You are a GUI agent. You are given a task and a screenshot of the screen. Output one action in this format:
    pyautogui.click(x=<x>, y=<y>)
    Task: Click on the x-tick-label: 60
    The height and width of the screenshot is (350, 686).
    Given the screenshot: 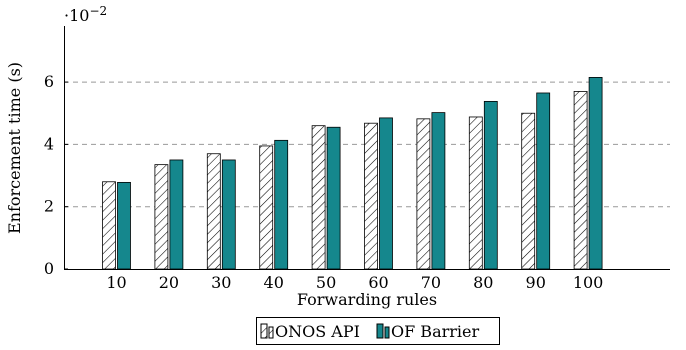 What is the action you would take?
    pyautogui.click(x=378, y=282)
    